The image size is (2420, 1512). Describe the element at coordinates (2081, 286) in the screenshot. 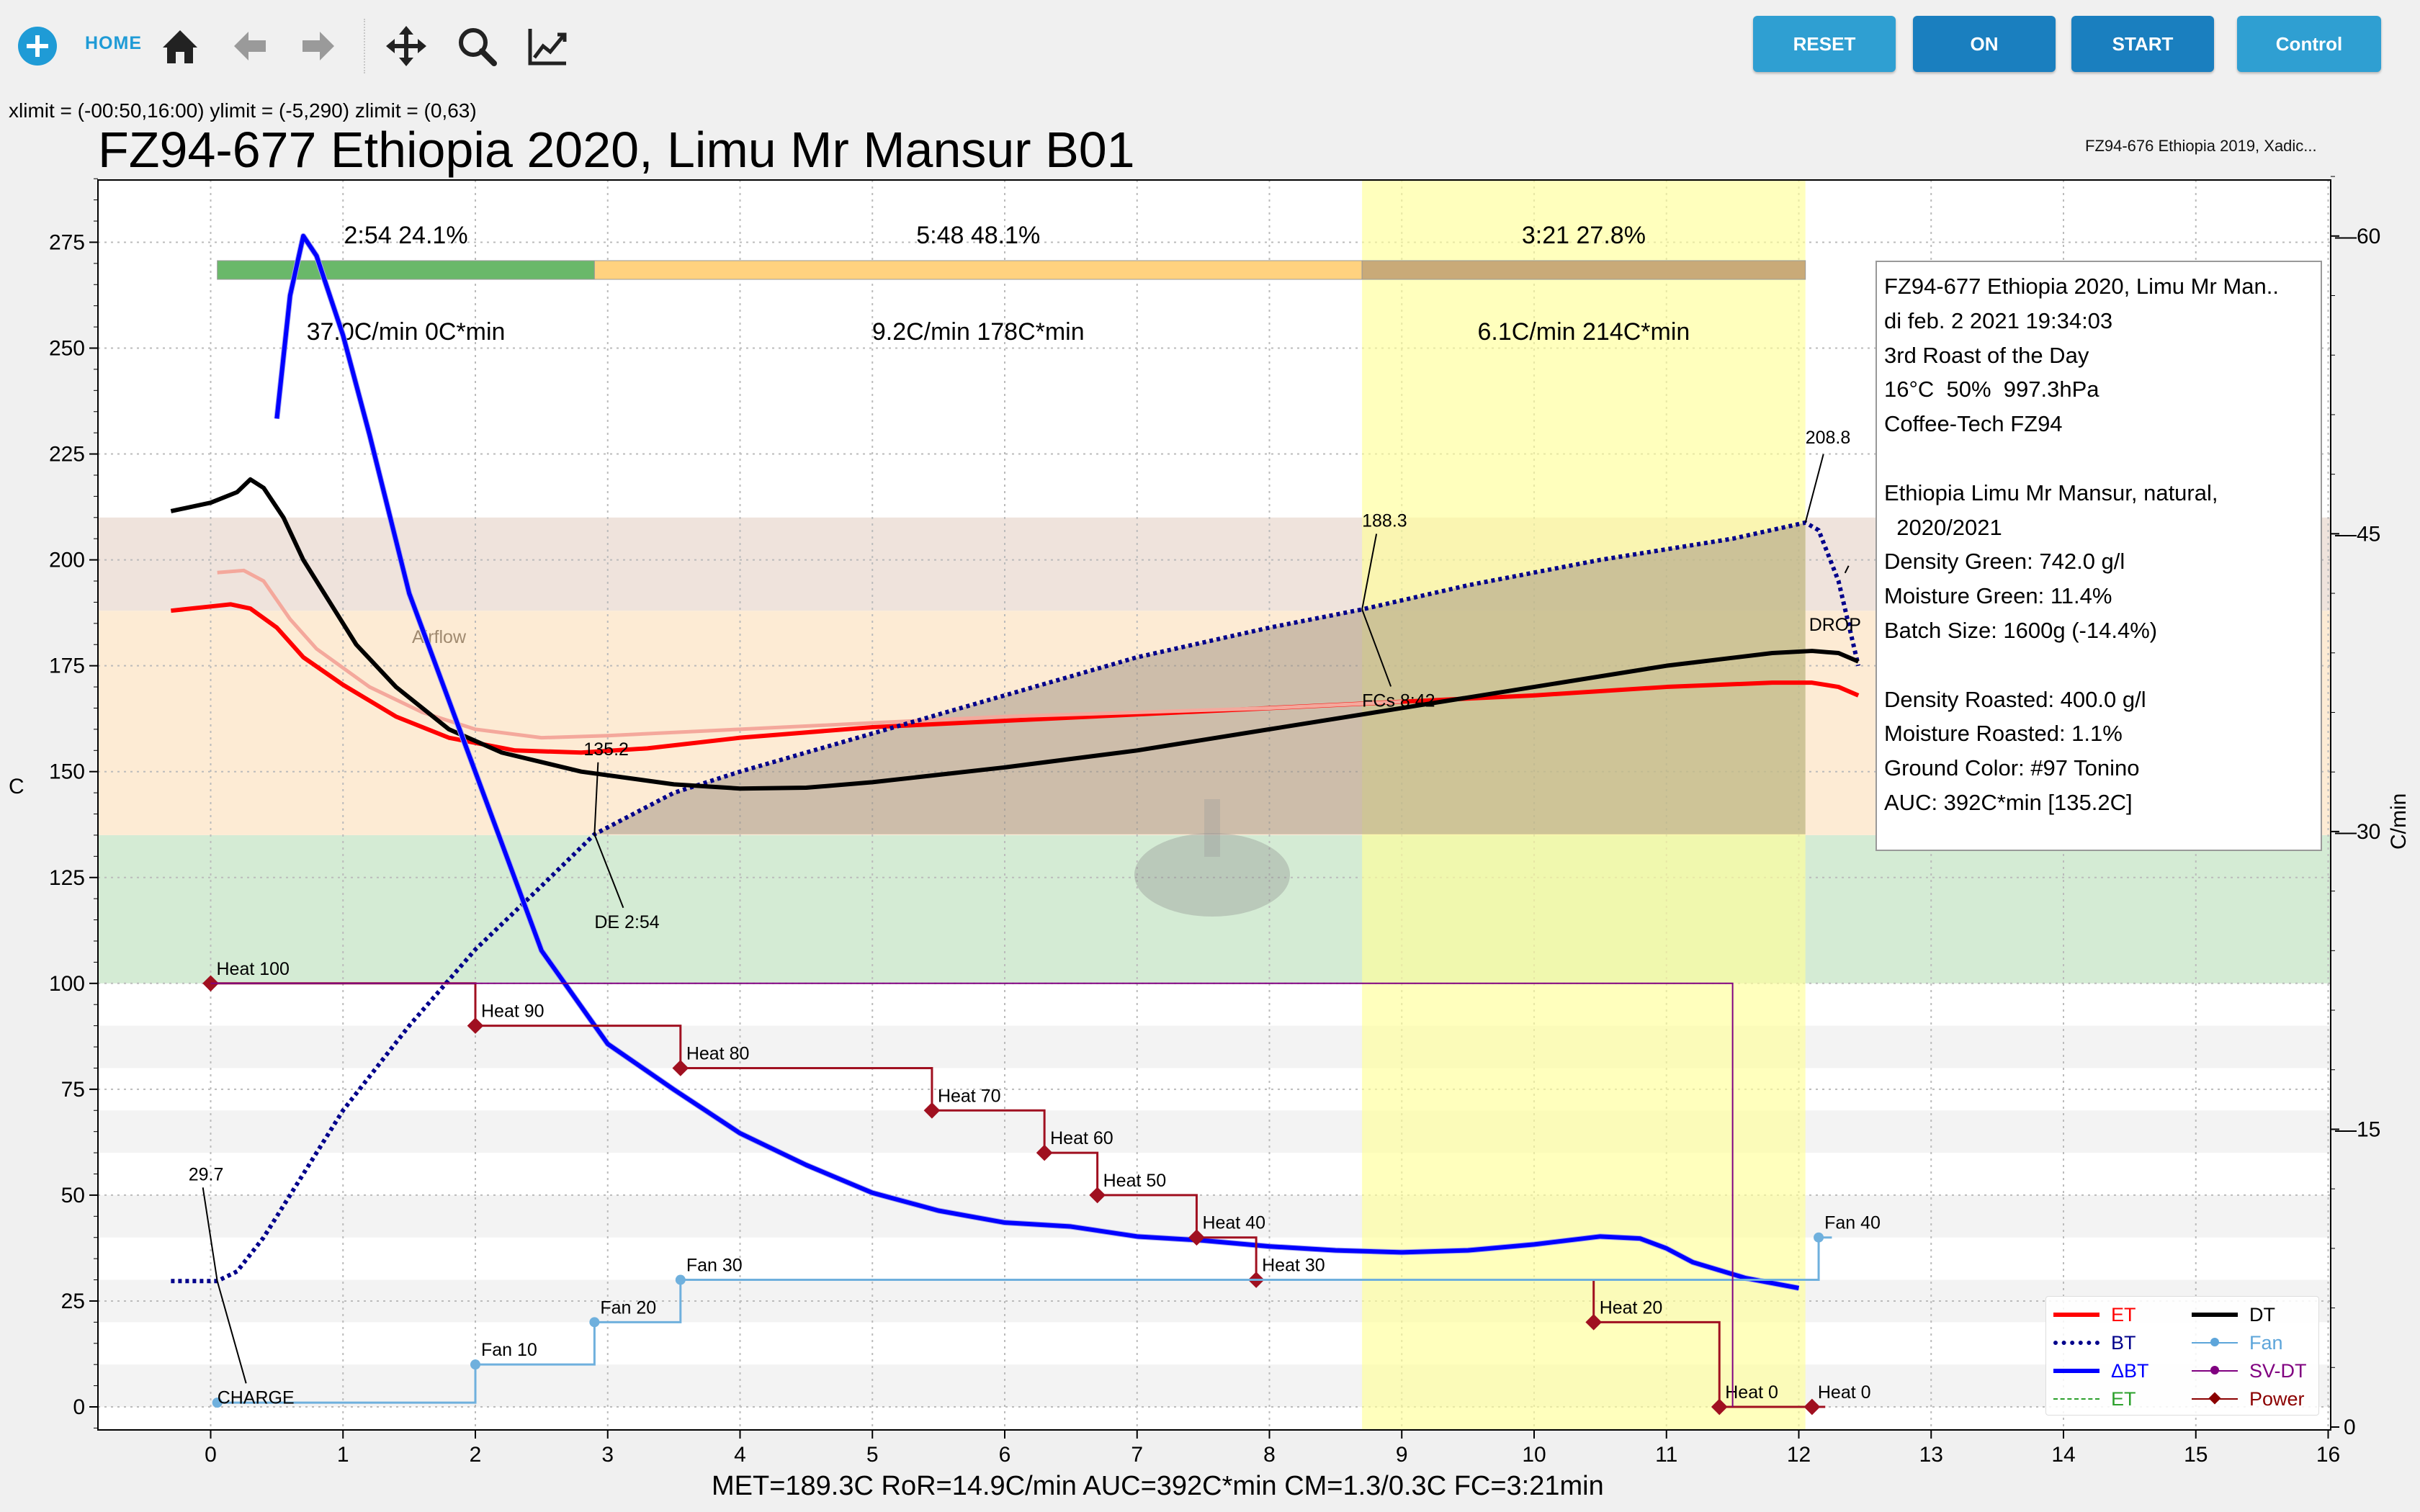

I see `info-line: FZ94-677 Ethiopia 2020, Limu Mr Man..` at that location.